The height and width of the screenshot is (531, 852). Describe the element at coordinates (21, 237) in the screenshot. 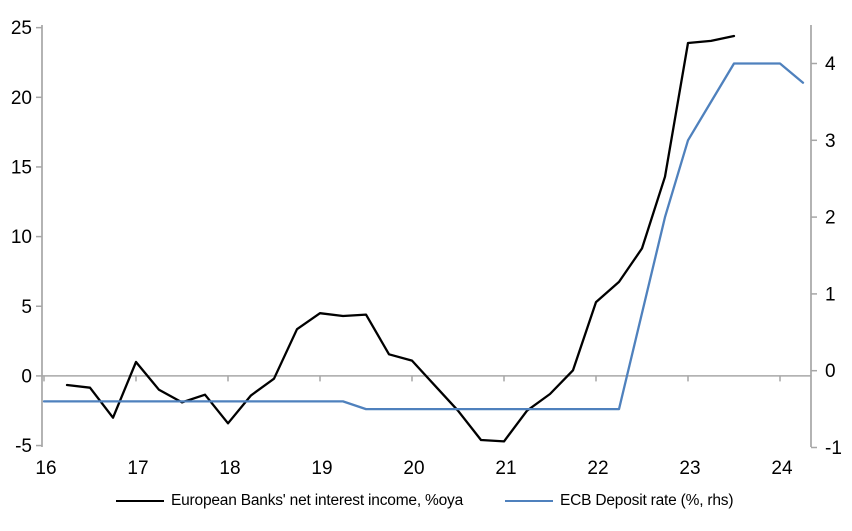

I see `y-left-tick-label: 10` at that location.